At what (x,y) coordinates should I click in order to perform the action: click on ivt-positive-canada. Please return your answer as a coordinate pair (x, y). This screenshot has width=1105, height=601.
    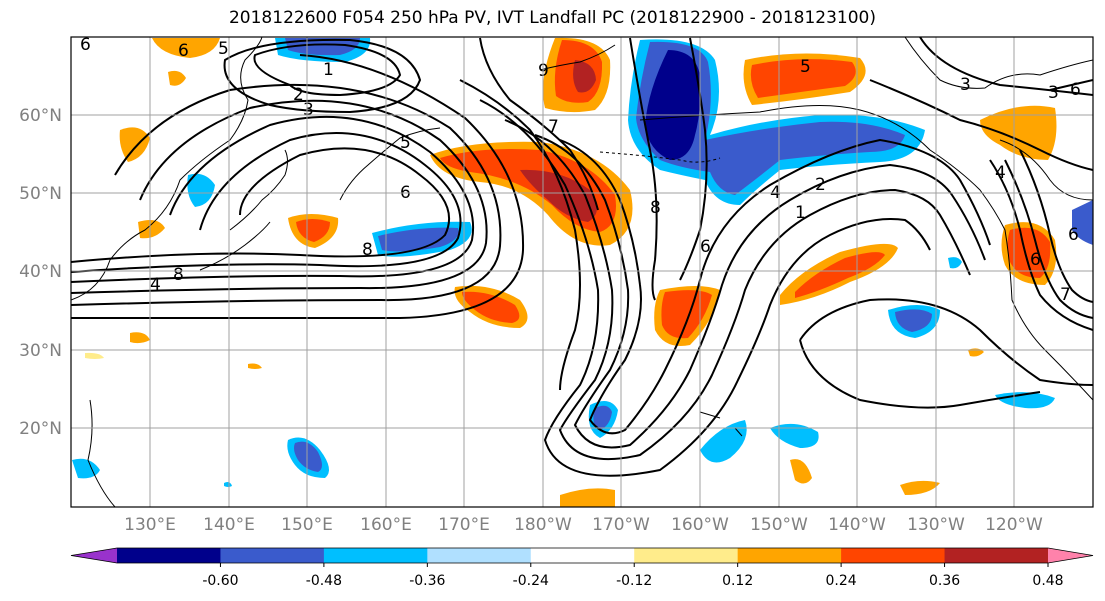
    Looking at the image, I should click on (1018, 132).